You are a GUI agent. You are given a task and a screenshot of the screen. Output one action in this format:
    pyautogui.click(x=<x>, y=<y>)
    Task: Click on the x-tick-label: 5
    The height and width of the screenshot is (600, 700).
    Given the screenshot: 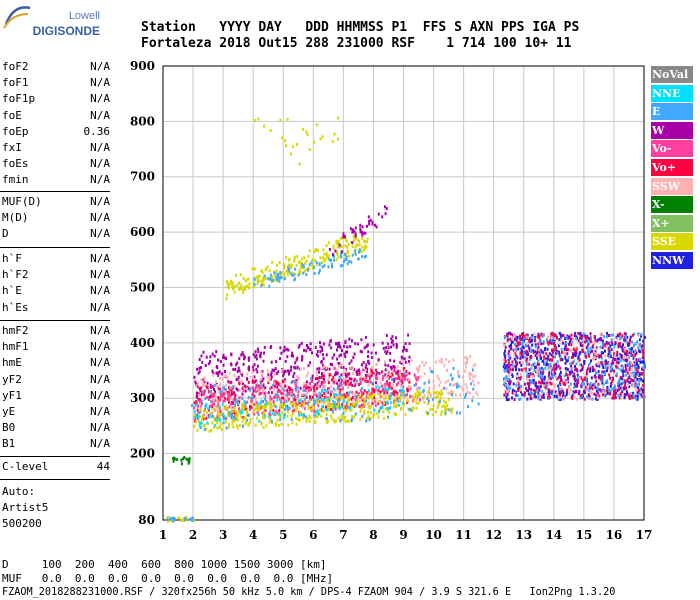 What is the action you would take?
    pyautogui.click(x=283, y=535)
    